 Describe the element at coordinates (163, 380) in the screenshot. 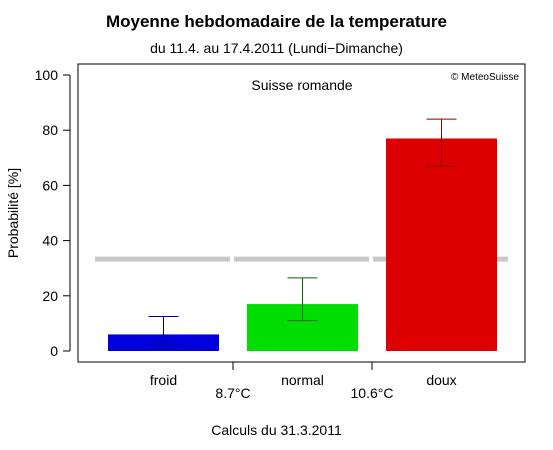

I see `x-category-label: froid` at that location.